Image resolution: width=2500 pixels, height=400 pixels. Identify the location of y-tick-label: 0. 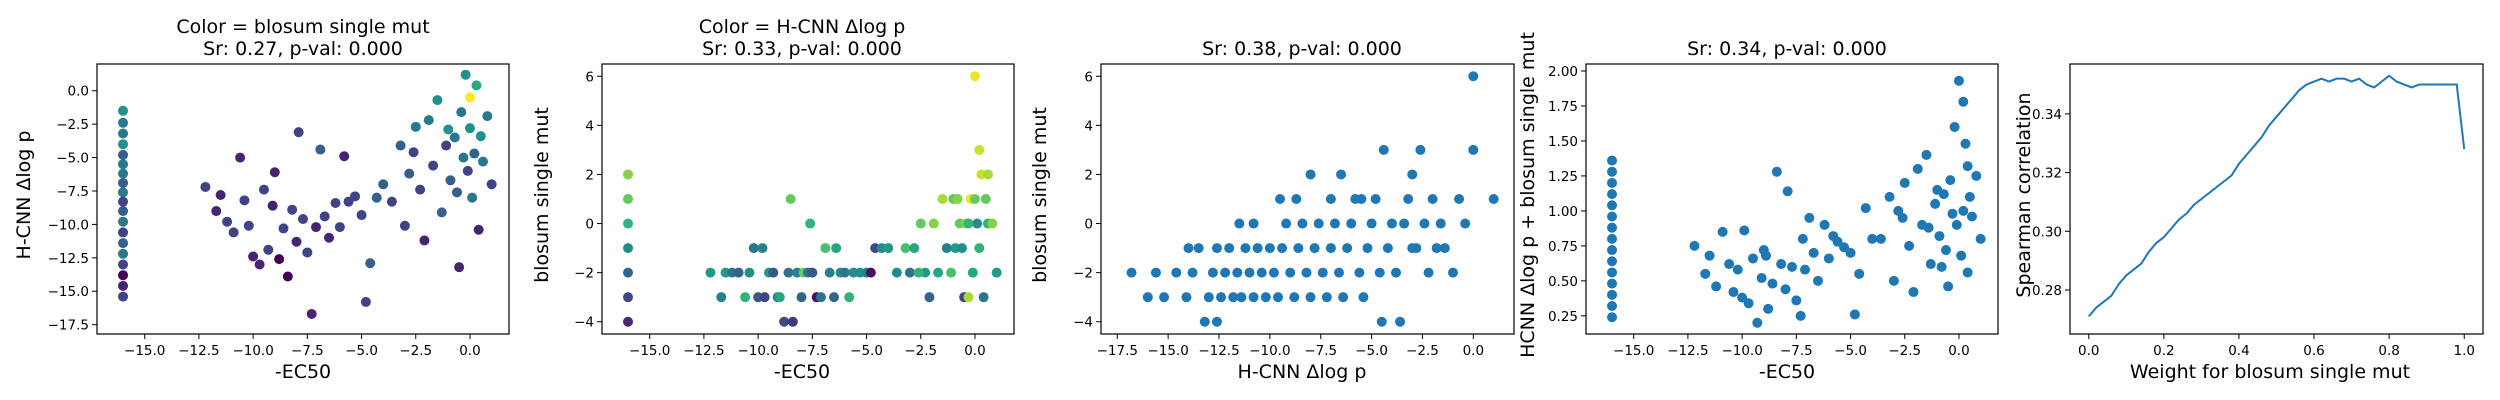
(589, 225).